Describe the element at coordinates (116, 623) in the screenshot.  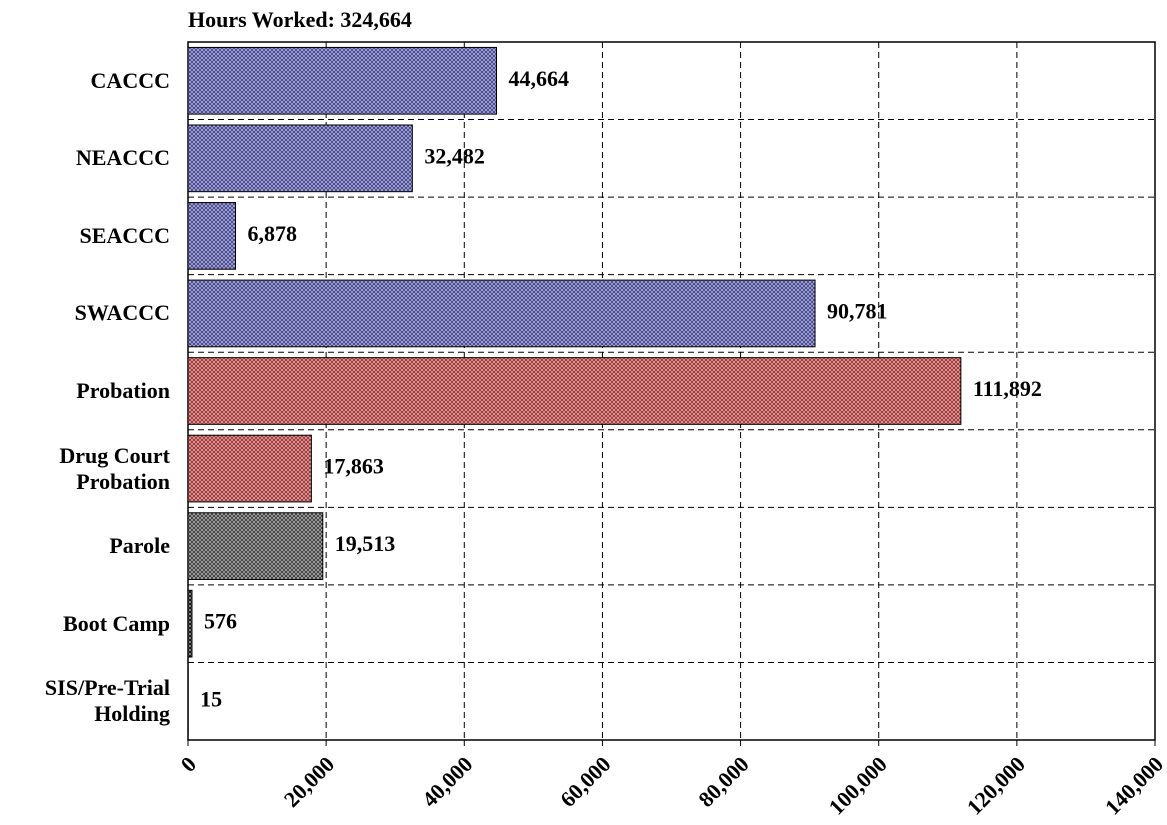
I see `category-label: Boot Camp` at that location.